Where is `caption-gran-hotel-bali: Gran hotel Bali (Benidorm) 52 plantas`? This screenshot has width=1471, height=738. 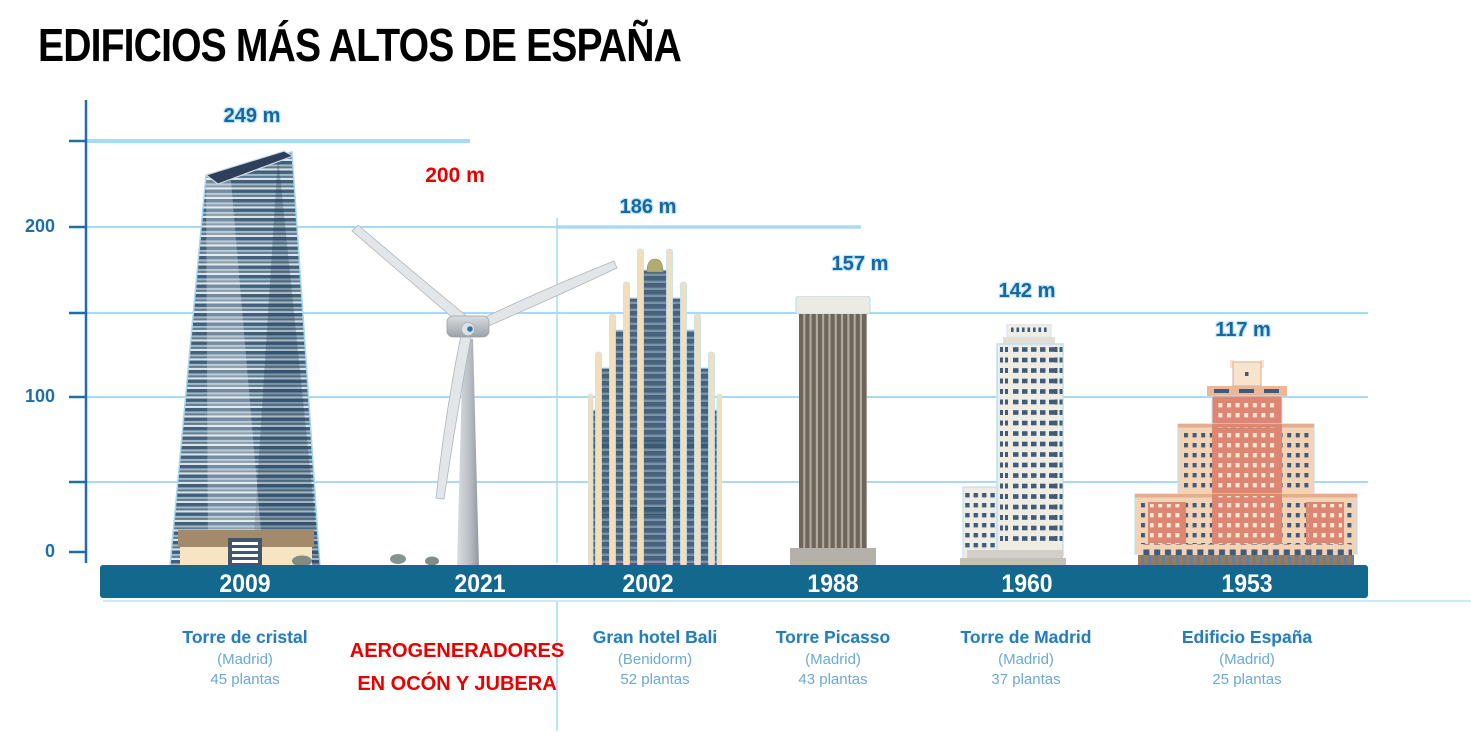 caption-gran-hotel-bali: Gran hotel Bali (Benidorm) 52 plantas is located at coordinates (655, 657).